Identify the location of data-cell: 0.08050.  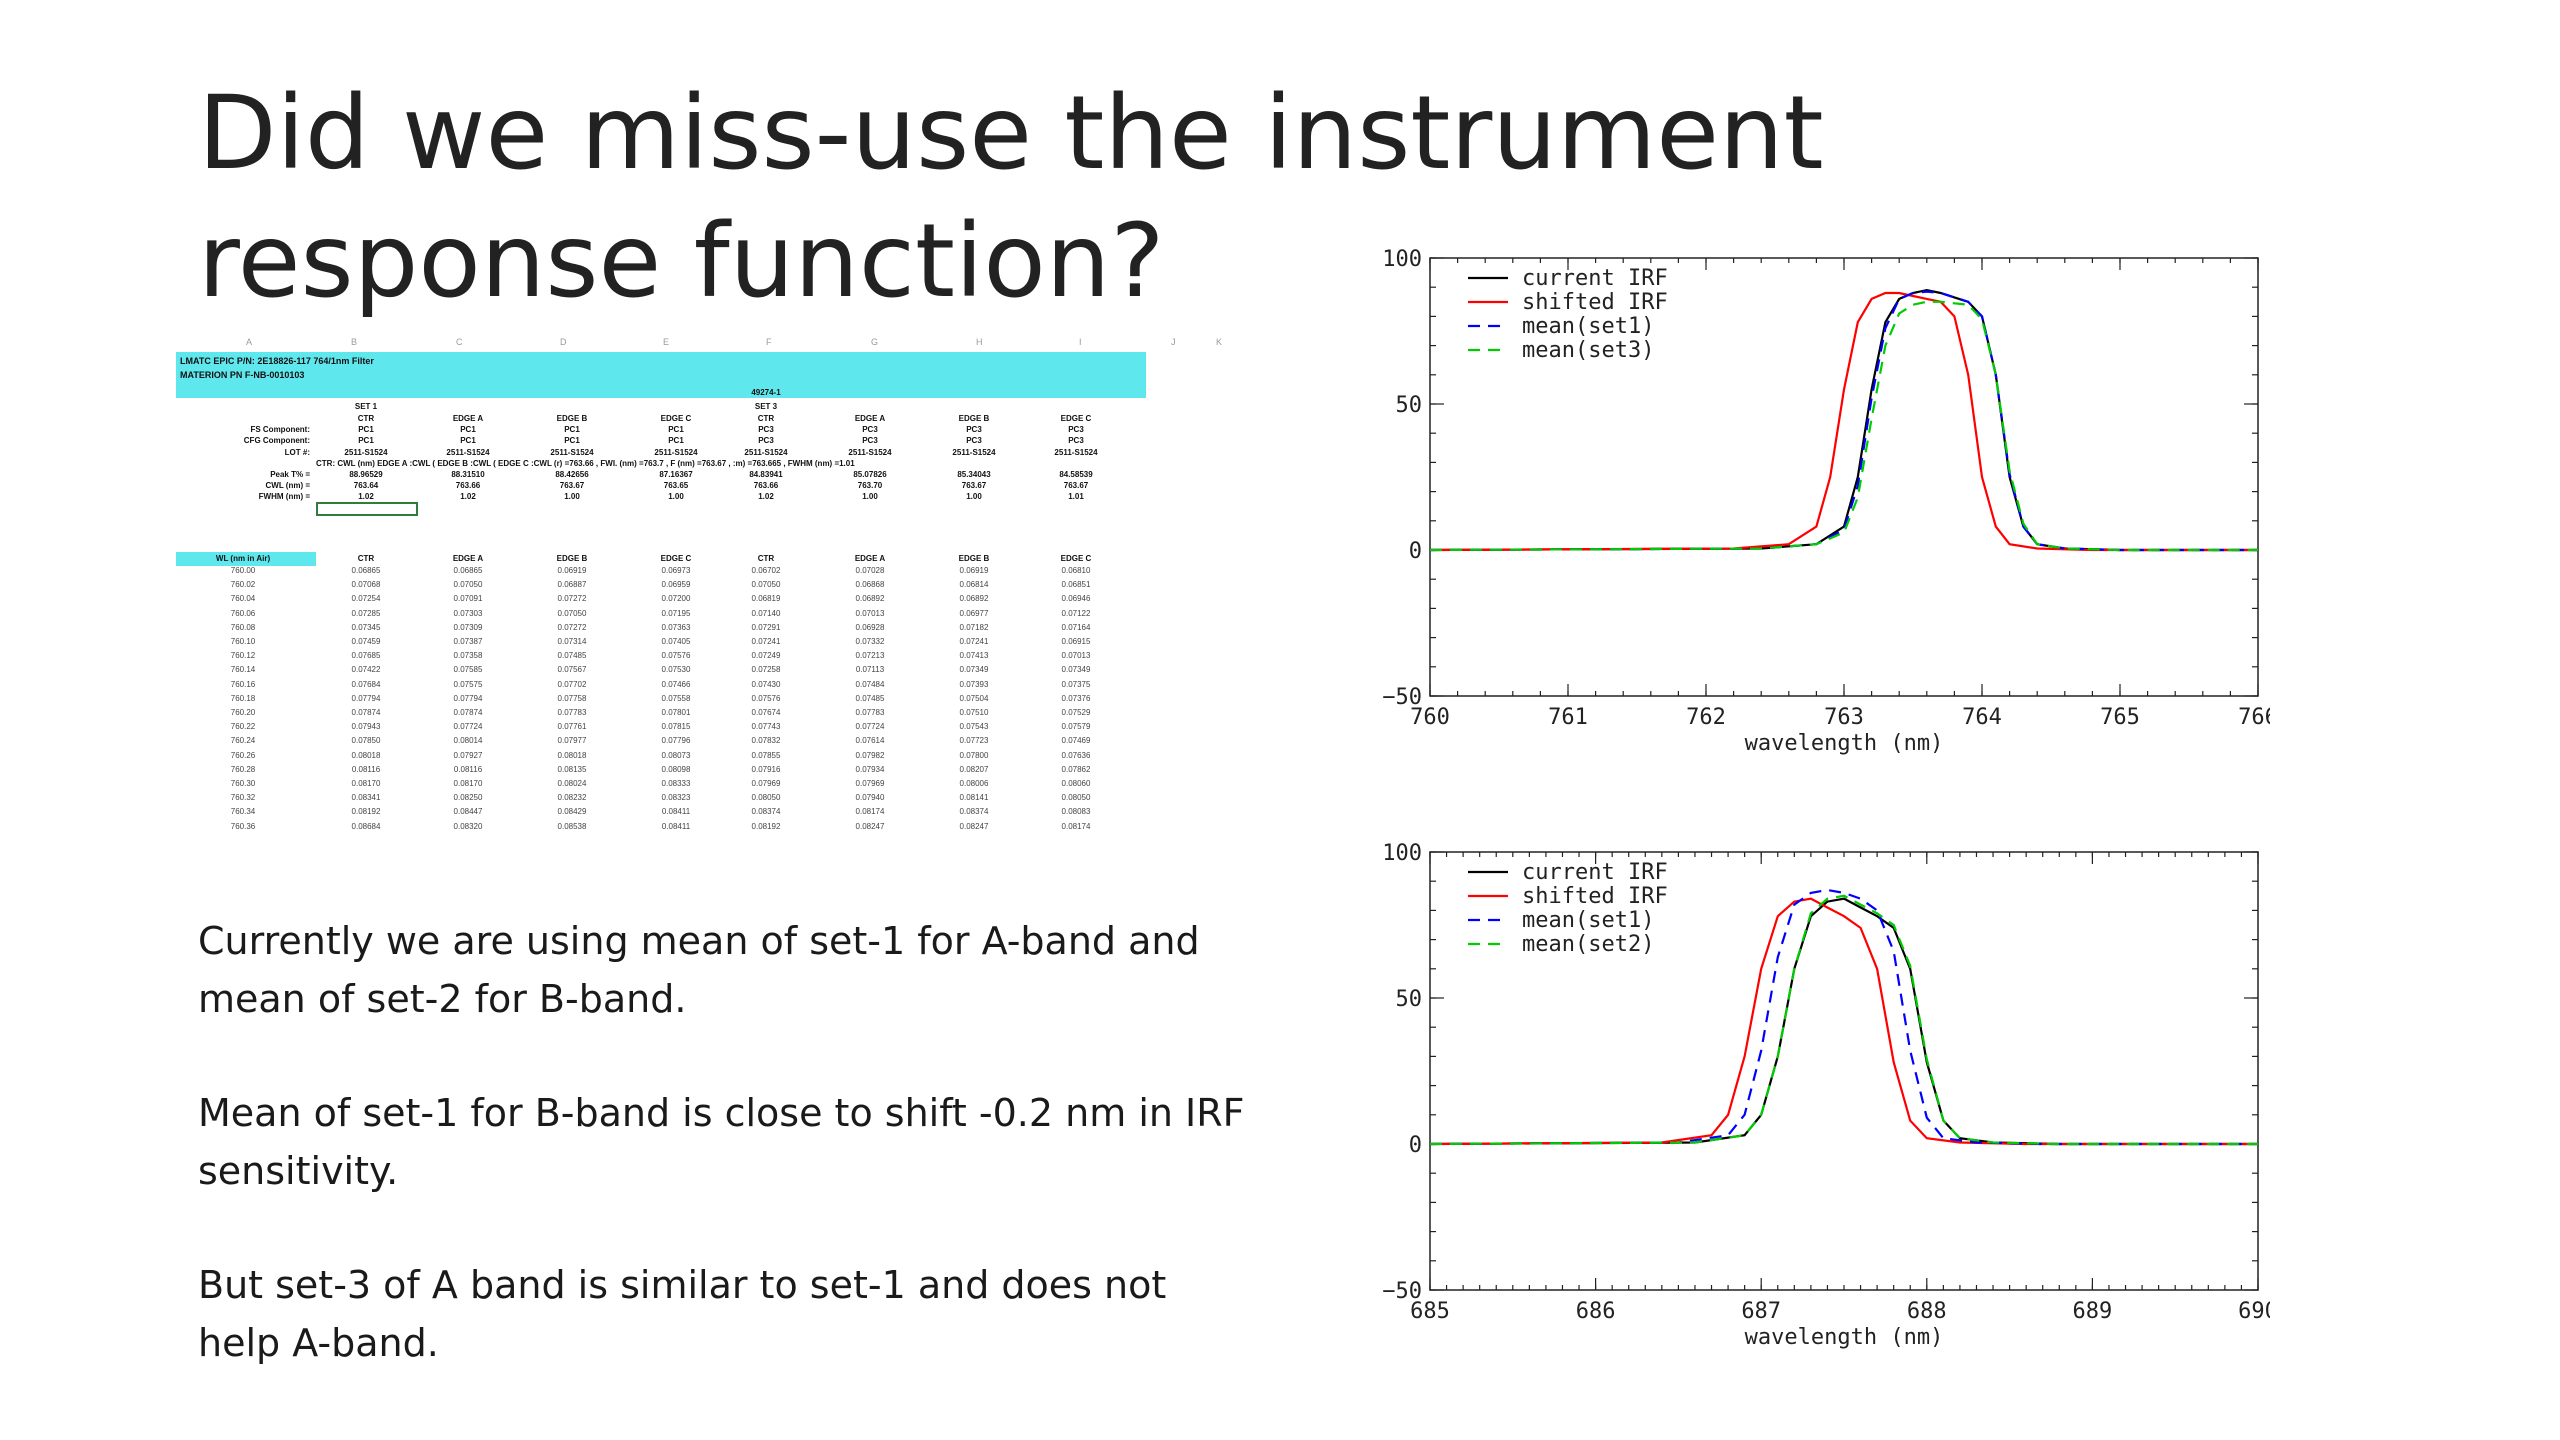
(1076, 798).